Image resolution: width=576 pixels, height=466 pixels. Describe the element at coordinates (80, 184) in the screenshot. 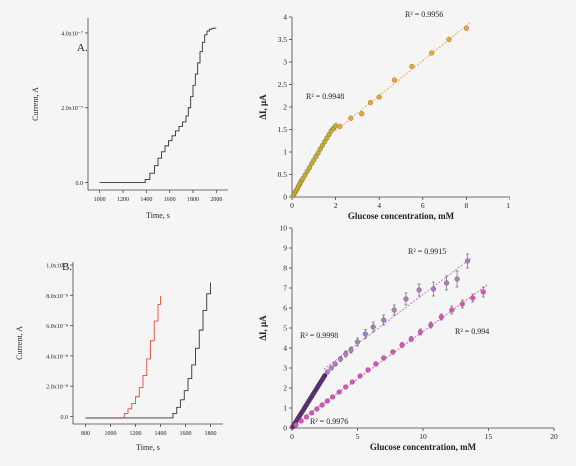

I see `y-tick-label: 0.0` at that location.